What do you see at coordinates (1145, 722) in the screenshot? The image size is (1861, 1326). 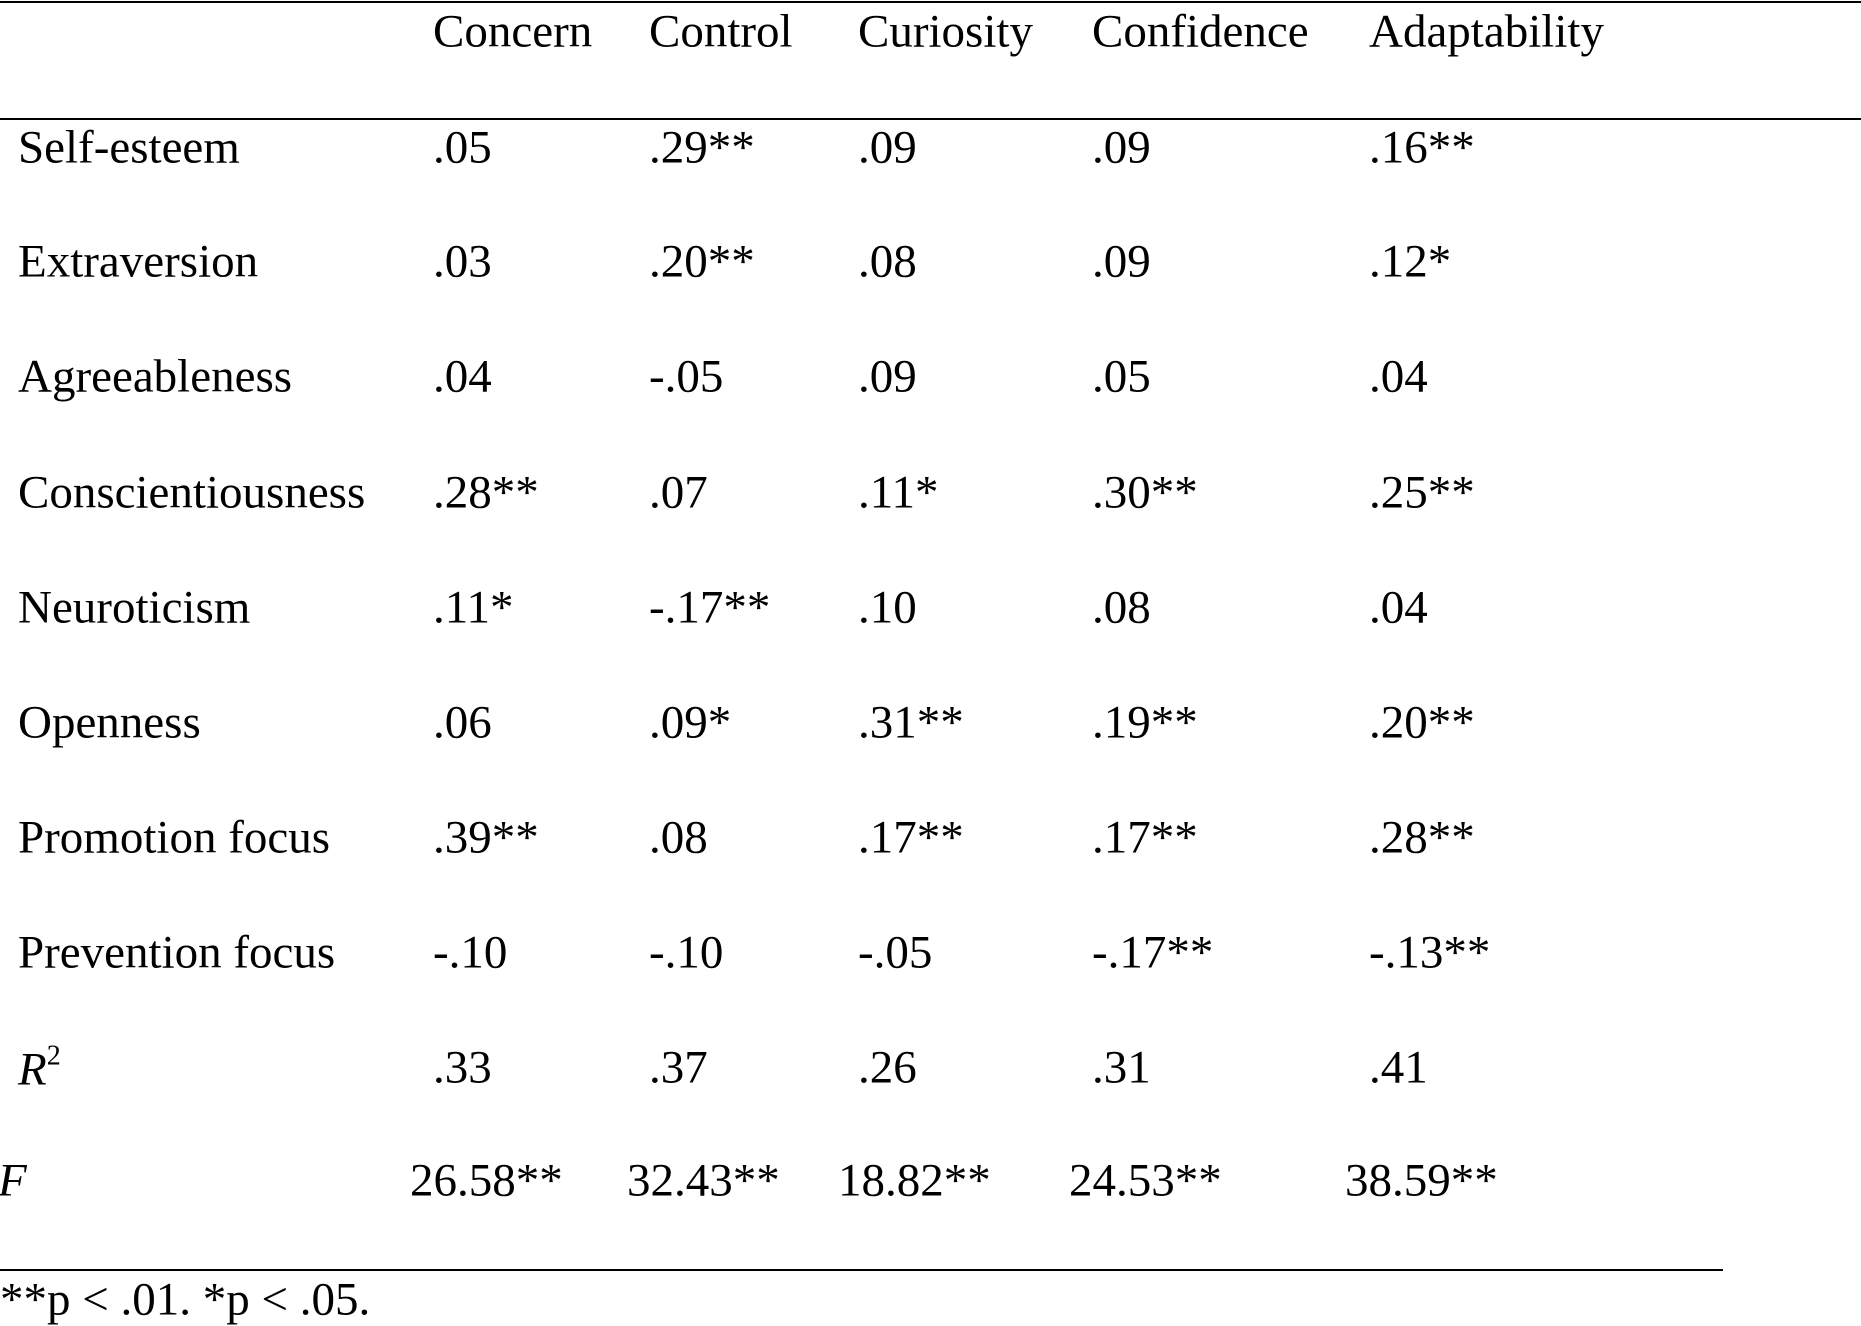 I see `cell: .19**` at bounding box center [1145, 722].